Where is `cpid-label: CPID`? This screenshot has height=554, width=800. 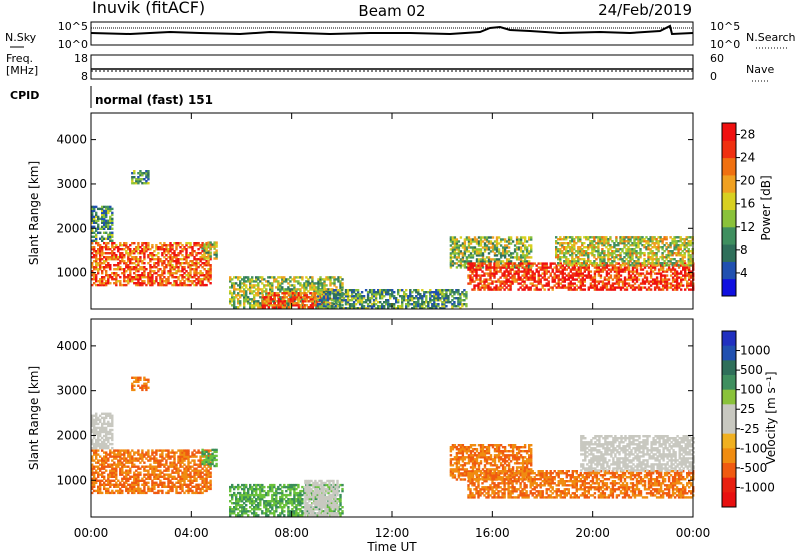
cpid-label: CPID is located at coordinates (24, 95).